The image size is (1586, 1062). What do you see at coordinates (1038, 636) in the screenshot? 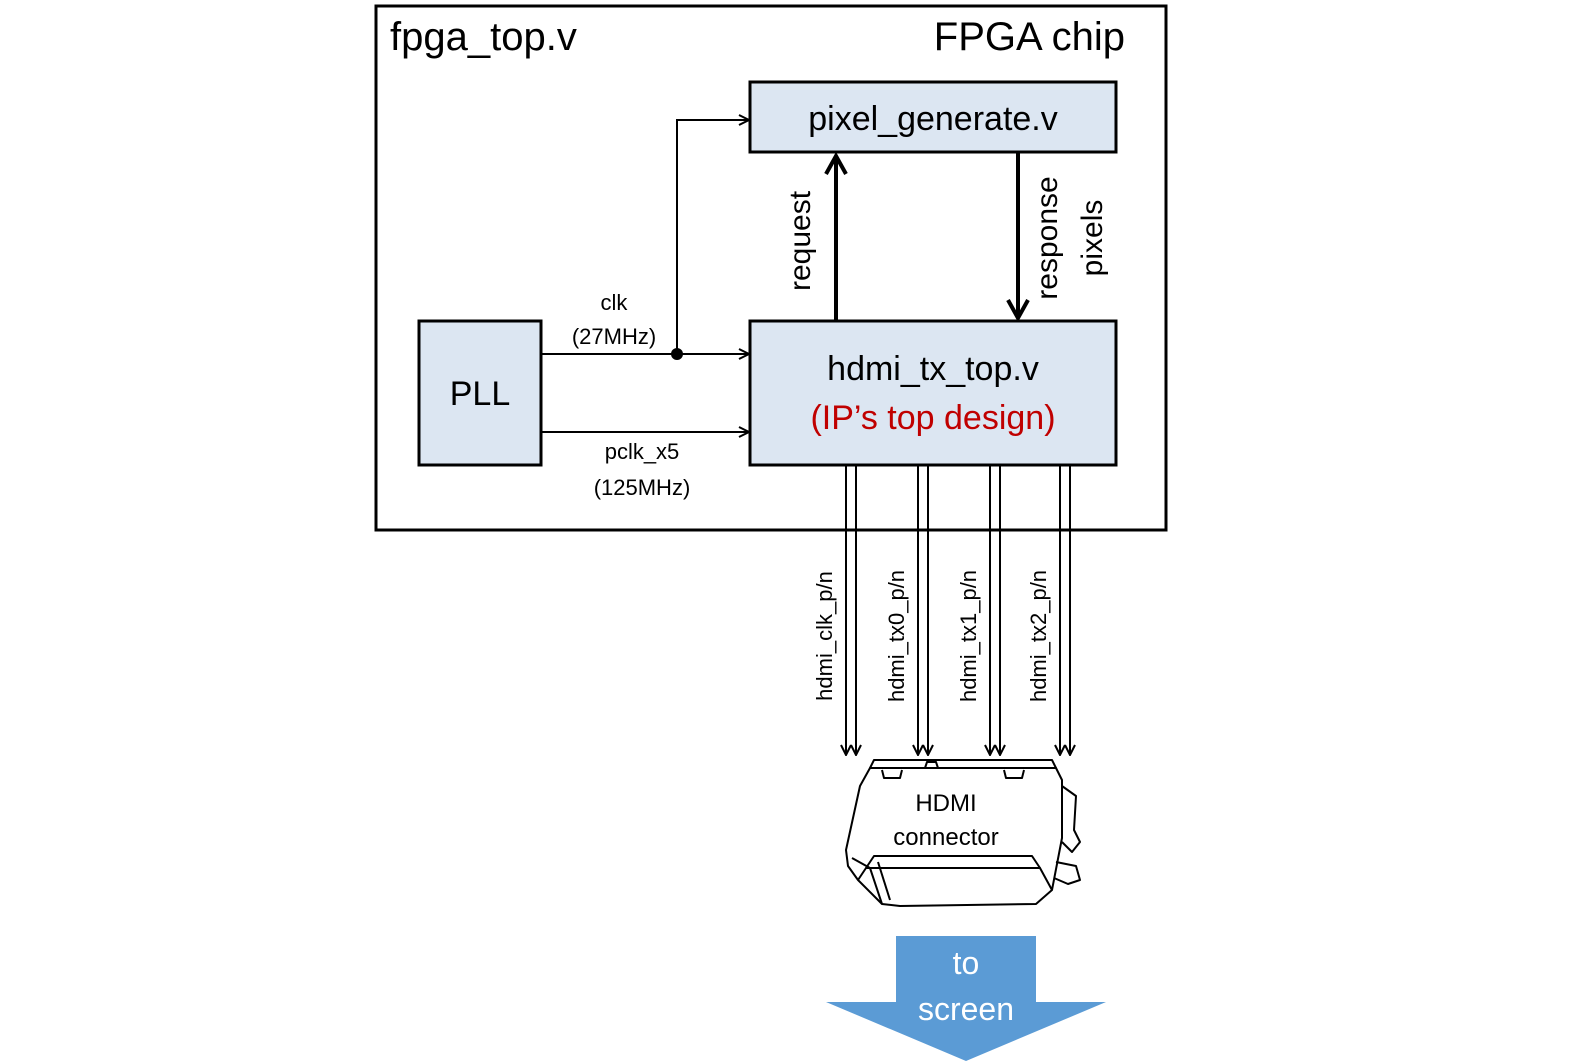
I see `hdmi-tx2-label: hdmi_tx2_p/n` at bounding box center [1038, 636].